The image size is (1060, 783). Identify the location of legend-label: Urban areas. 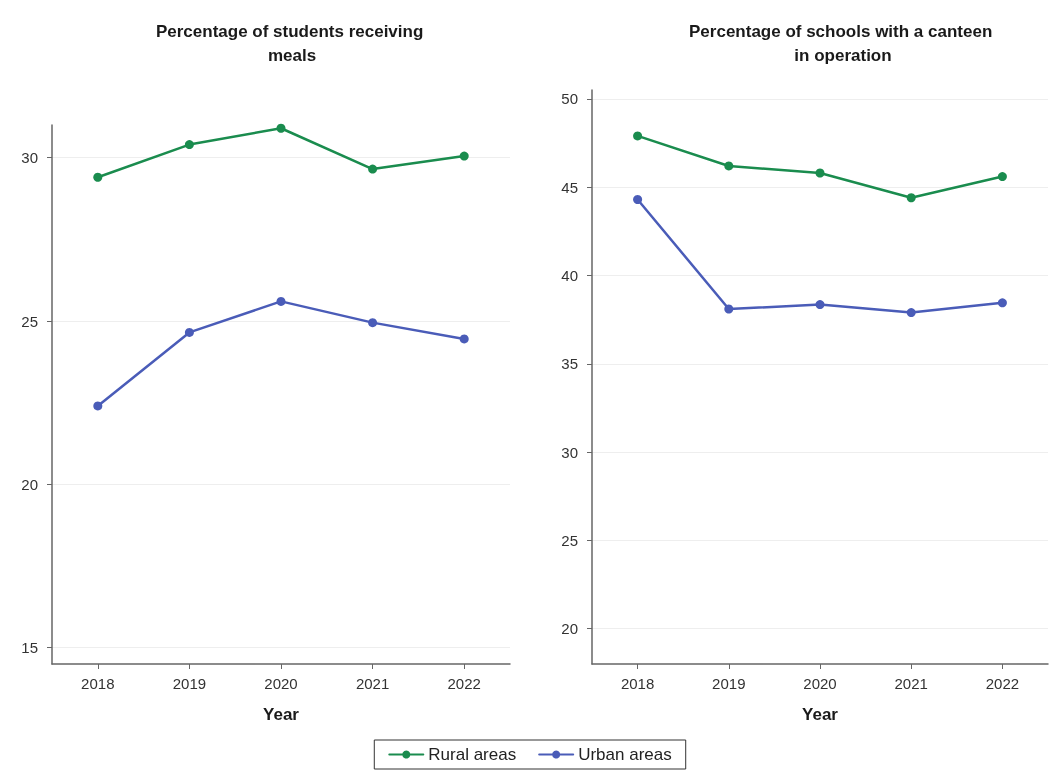
(625, 754).